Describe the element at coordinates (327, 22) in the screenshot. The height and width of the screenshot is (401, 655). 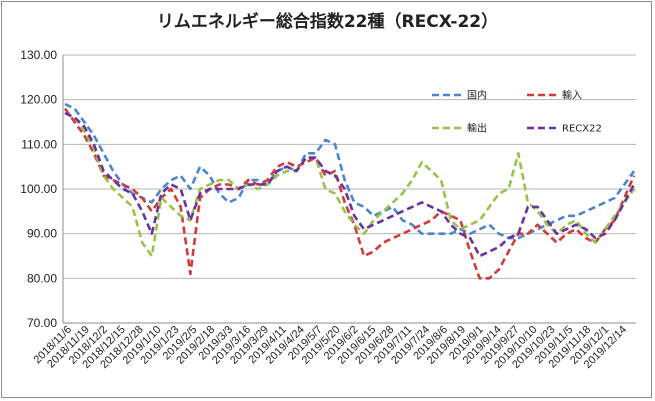
I see `chart-title: リムエネルギー総合指数22種（RECX-22）` at that location.